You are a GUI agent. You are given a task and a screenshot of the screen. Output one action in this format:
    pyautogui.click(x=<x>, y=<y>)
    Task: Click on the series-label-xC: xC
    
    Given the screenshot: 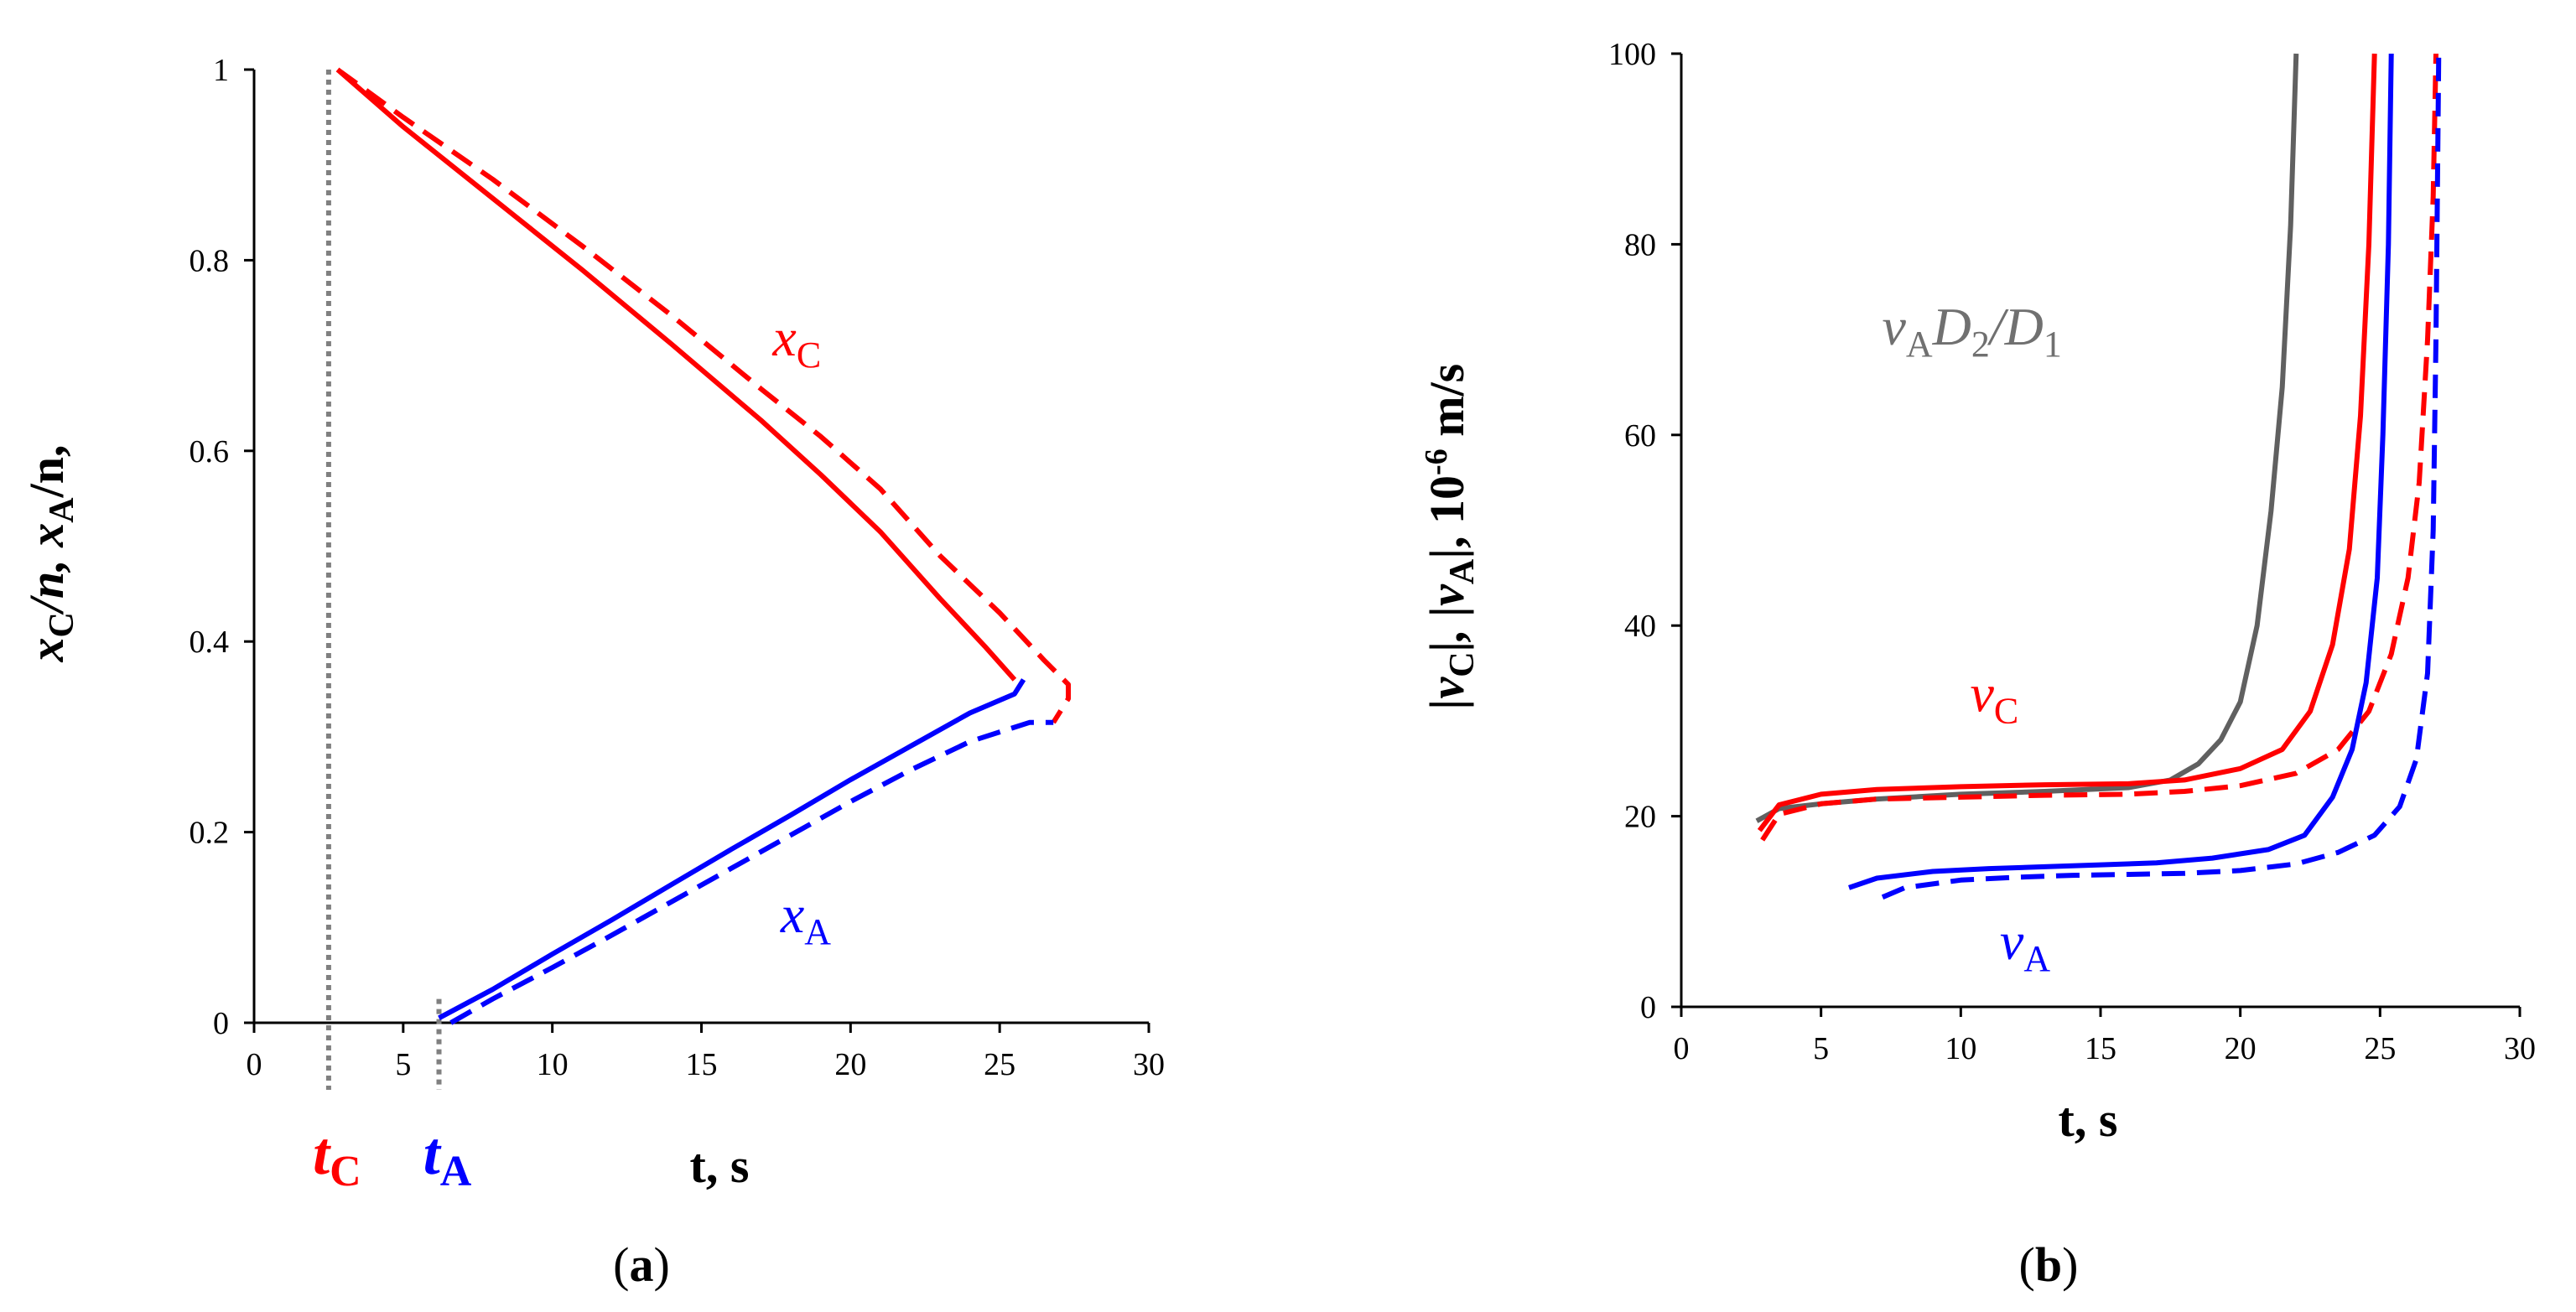 What is the action you would take?
    pyautogui.click(x=796, y=342)
    